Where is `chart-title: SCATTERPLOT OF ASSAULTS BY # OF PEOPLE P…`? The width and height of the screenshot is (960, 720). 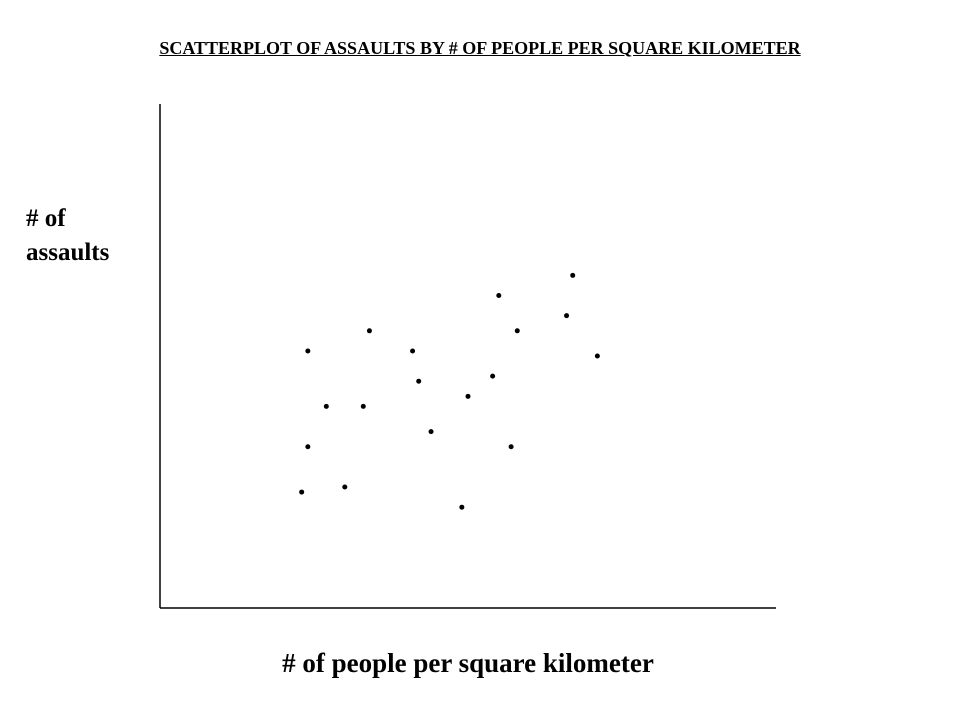 chart-title: SCATTERPLOT OF ASSAULTS BY # OF PEOPLE P… is located at coordinates (480, 48).